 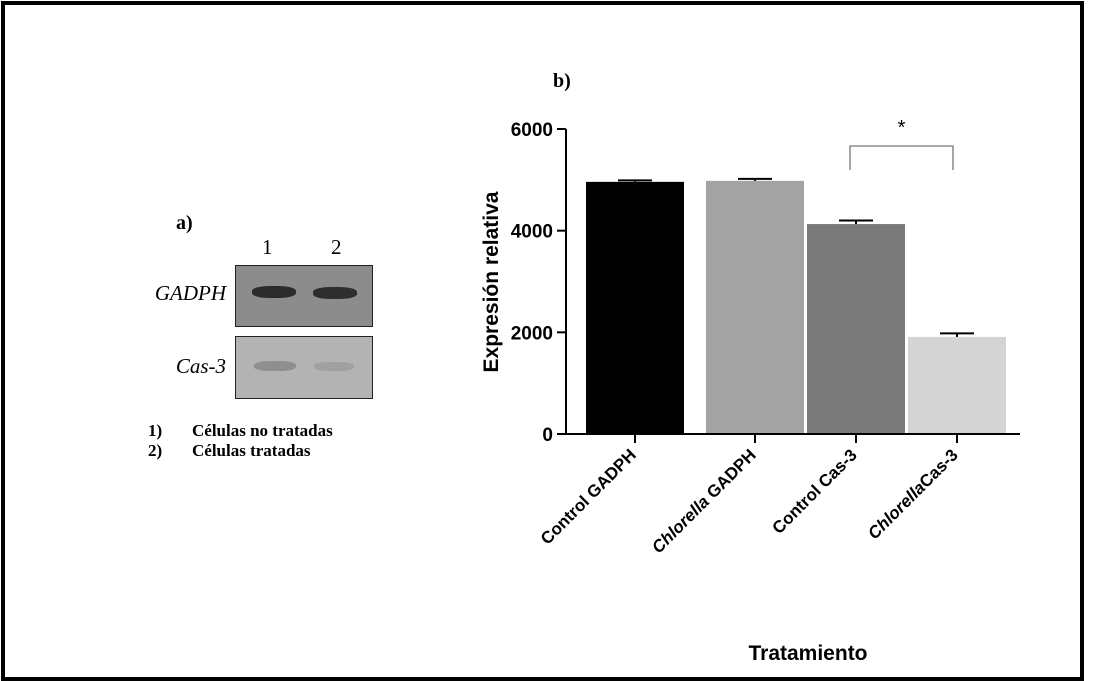 What do you see at coordinates (334, 366) in the screenshot?
I see `gel-band-cas3-lane2` at bounding box center [334, 366].